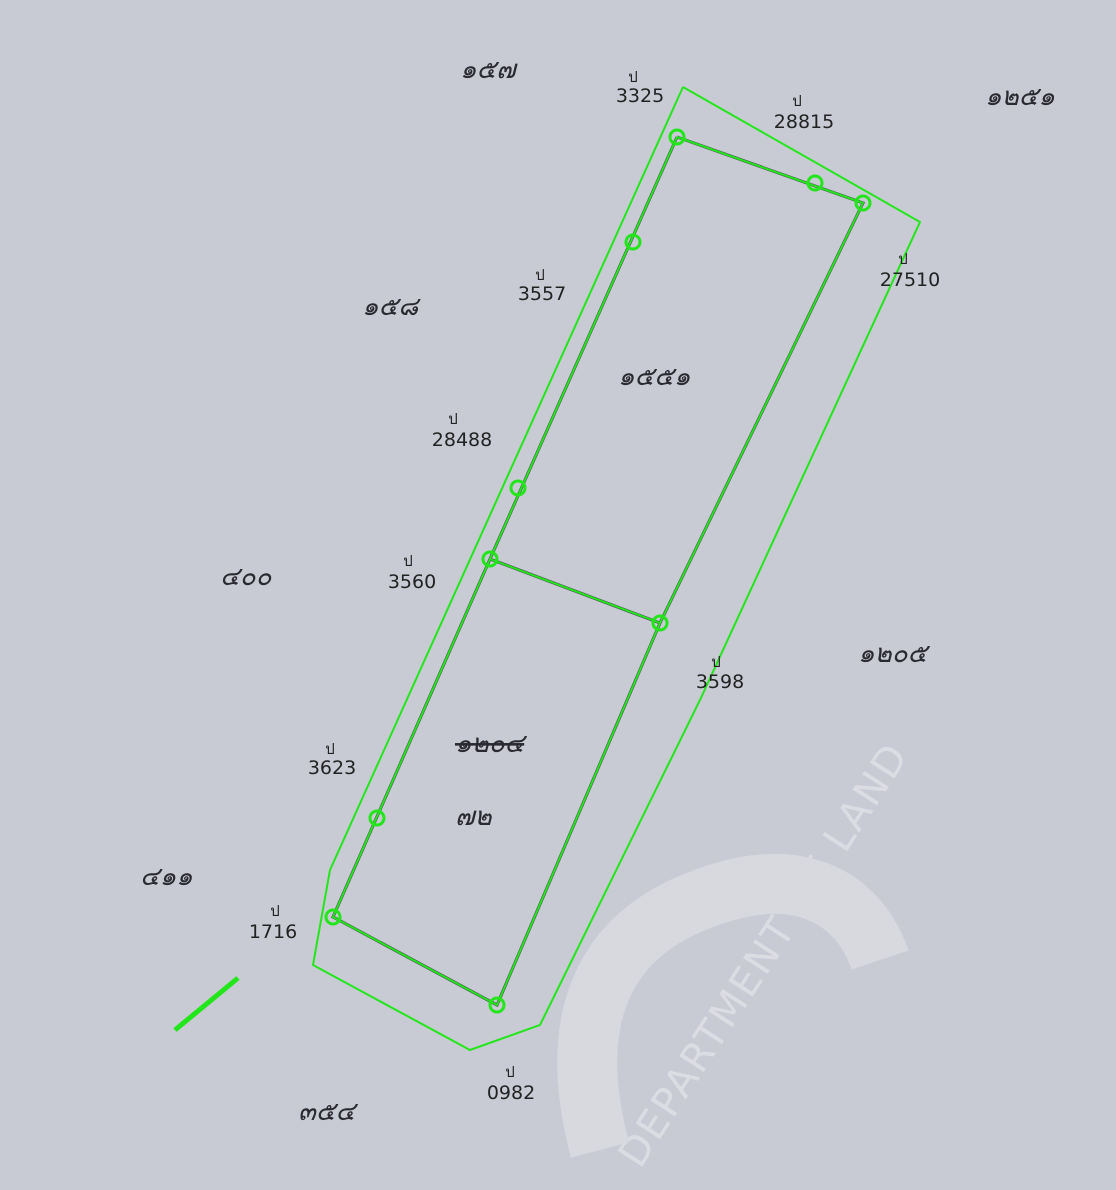  I want to click on parcel-number: ๑๕๘, so click(391, 307).